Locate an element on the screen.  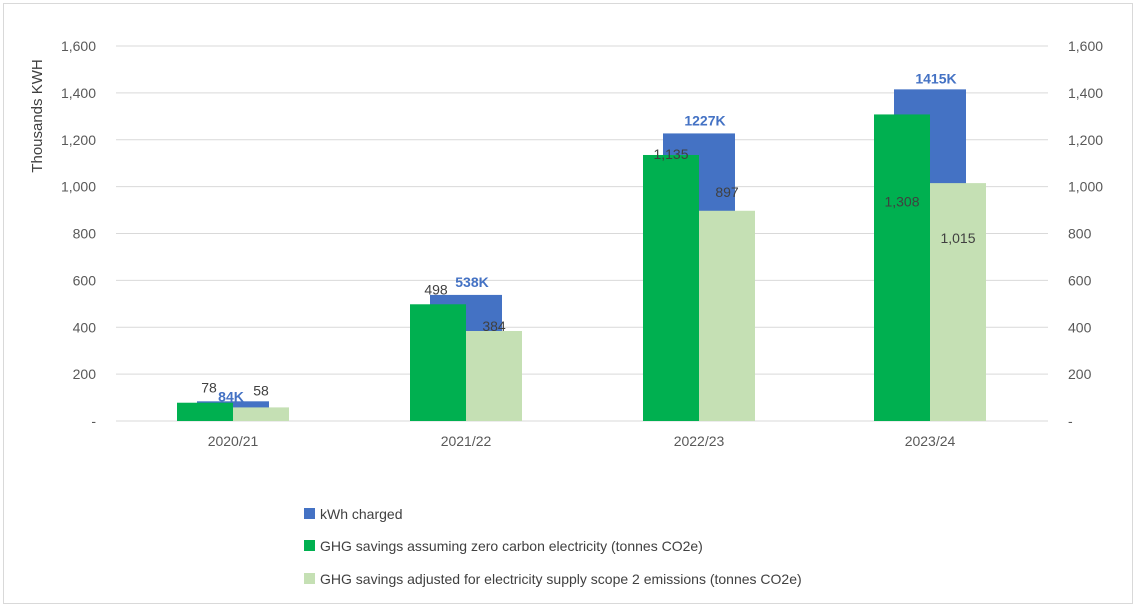
y2-tick-label: 800 is located at coordinates (1080, 234).